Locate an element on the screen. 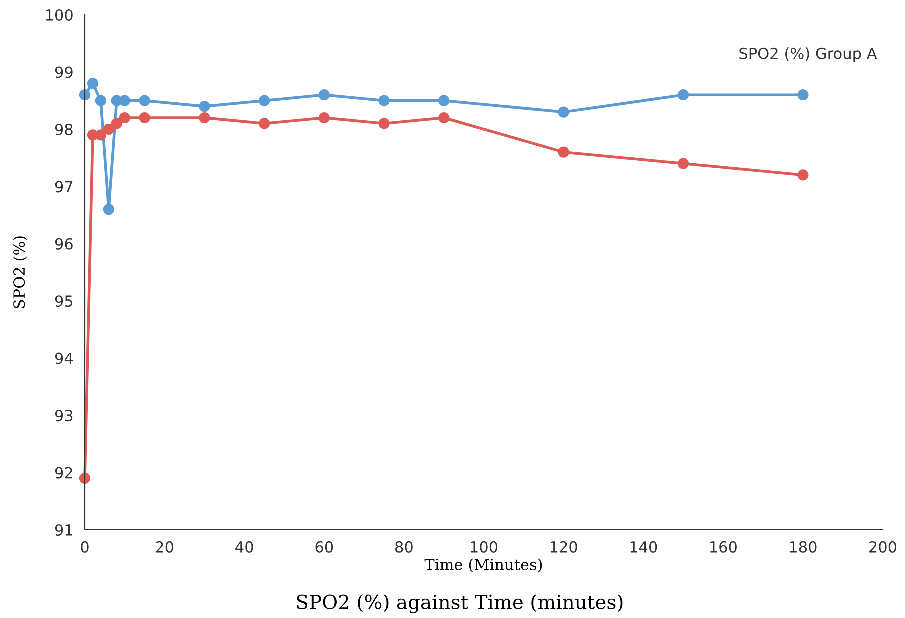  x-tick-label: 160 is located at coordinates (723, 547).